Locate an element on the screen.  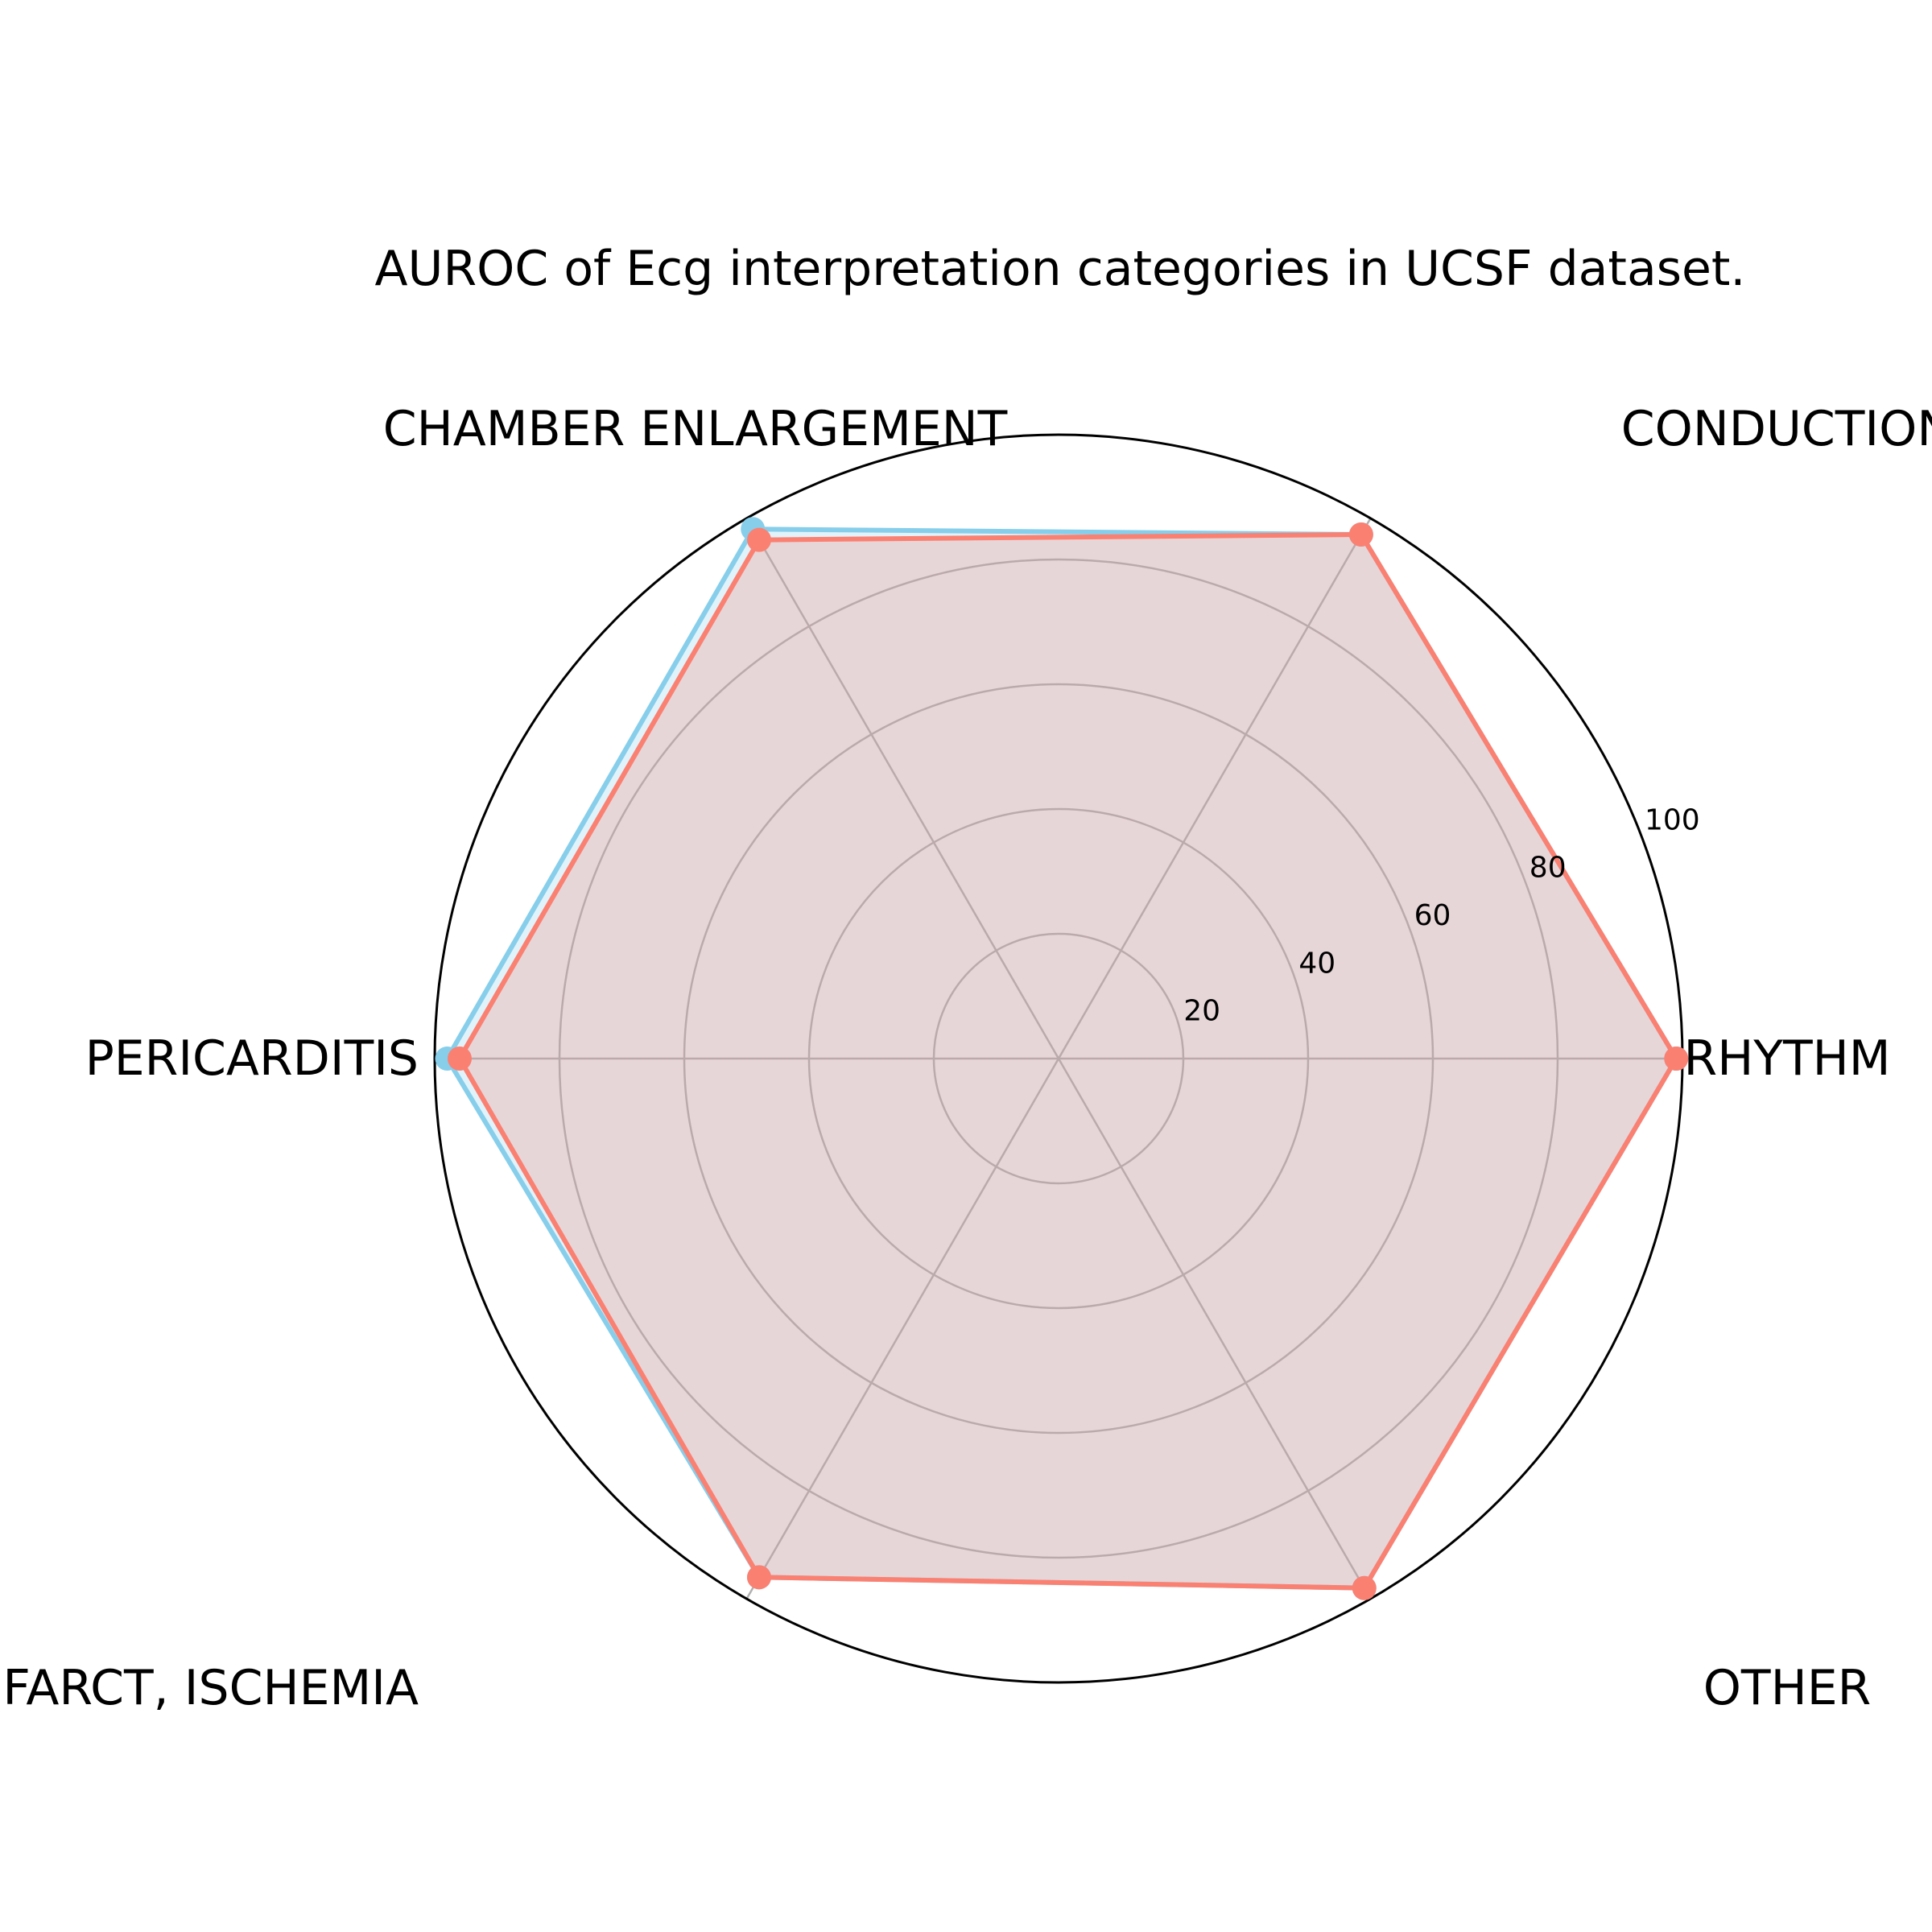
tick-label-3: 80 is located at coordinates (1548, 868).